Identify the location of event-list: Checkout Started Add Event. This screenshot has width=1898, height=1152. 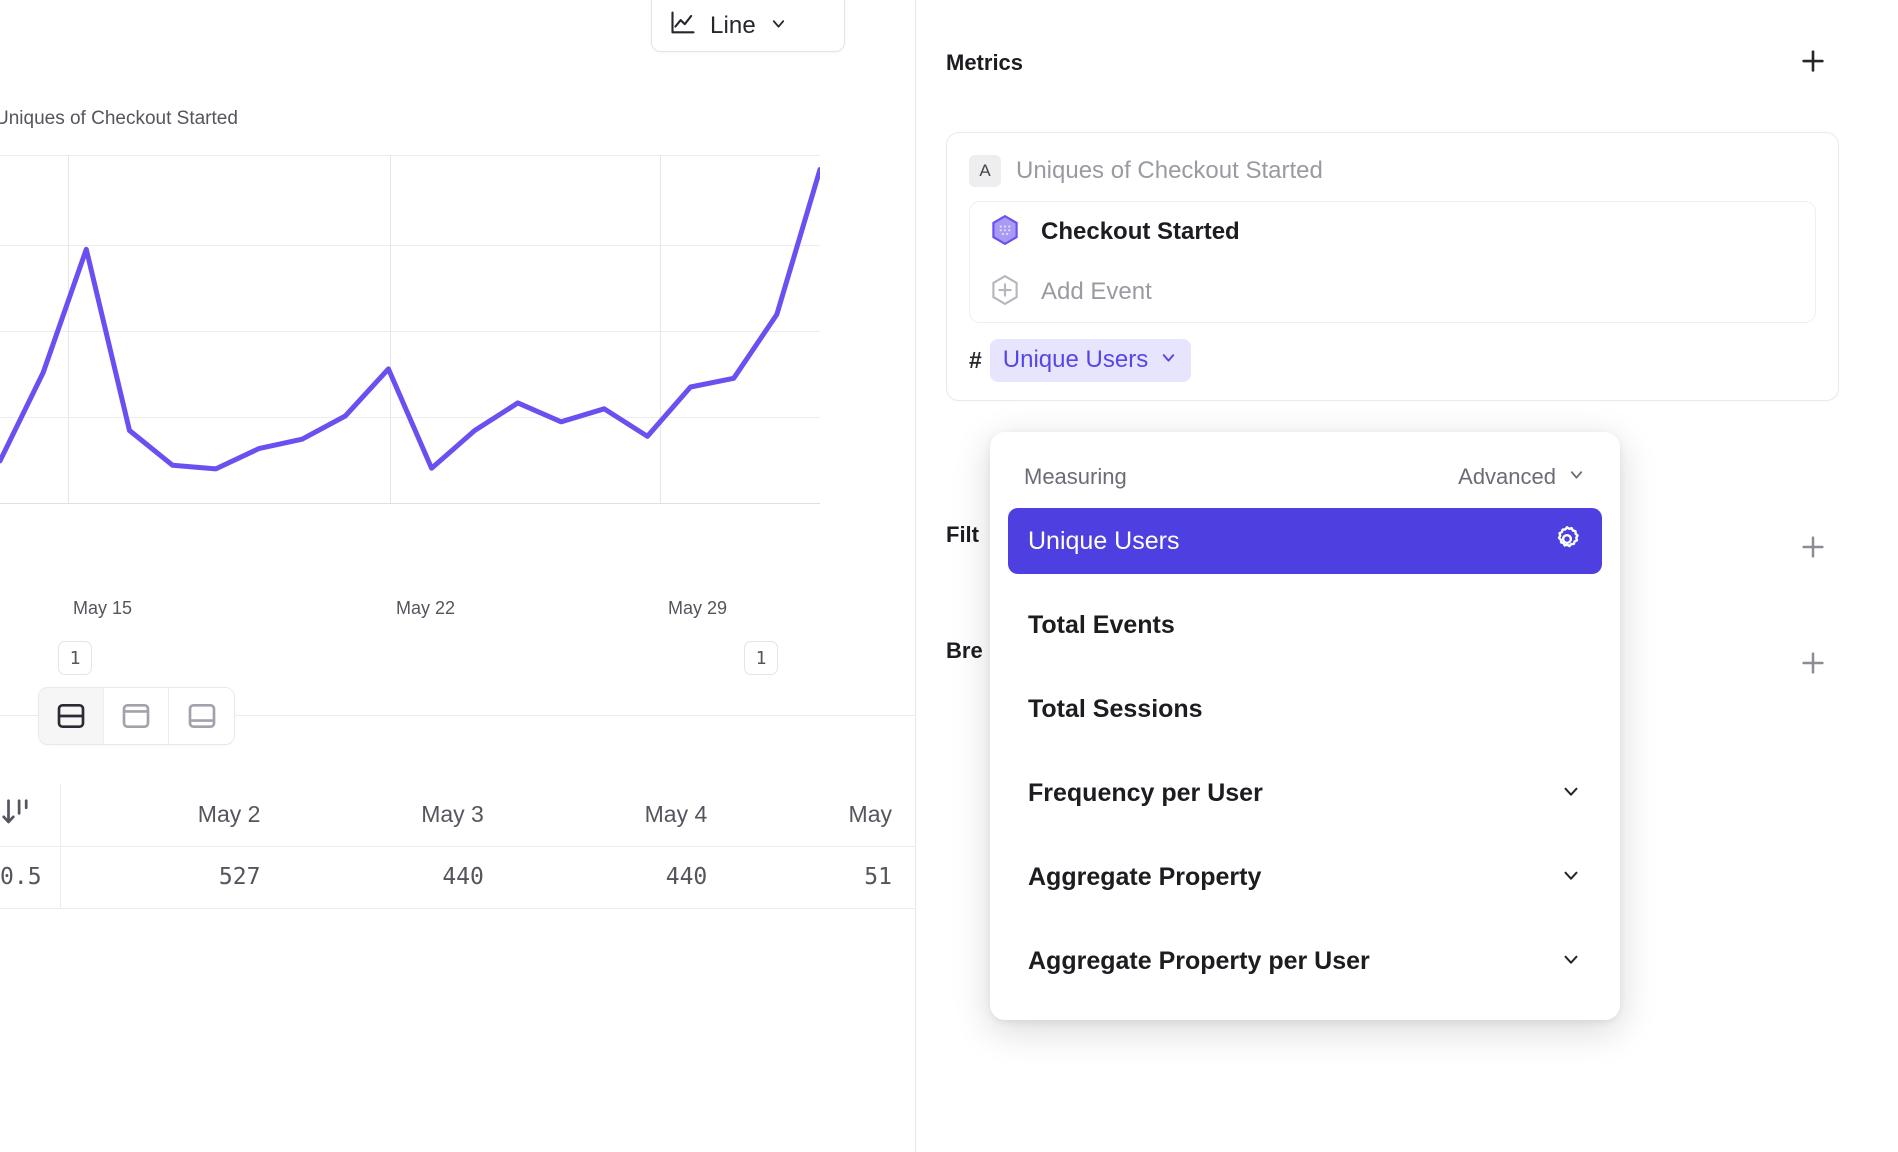
(1392, 262).